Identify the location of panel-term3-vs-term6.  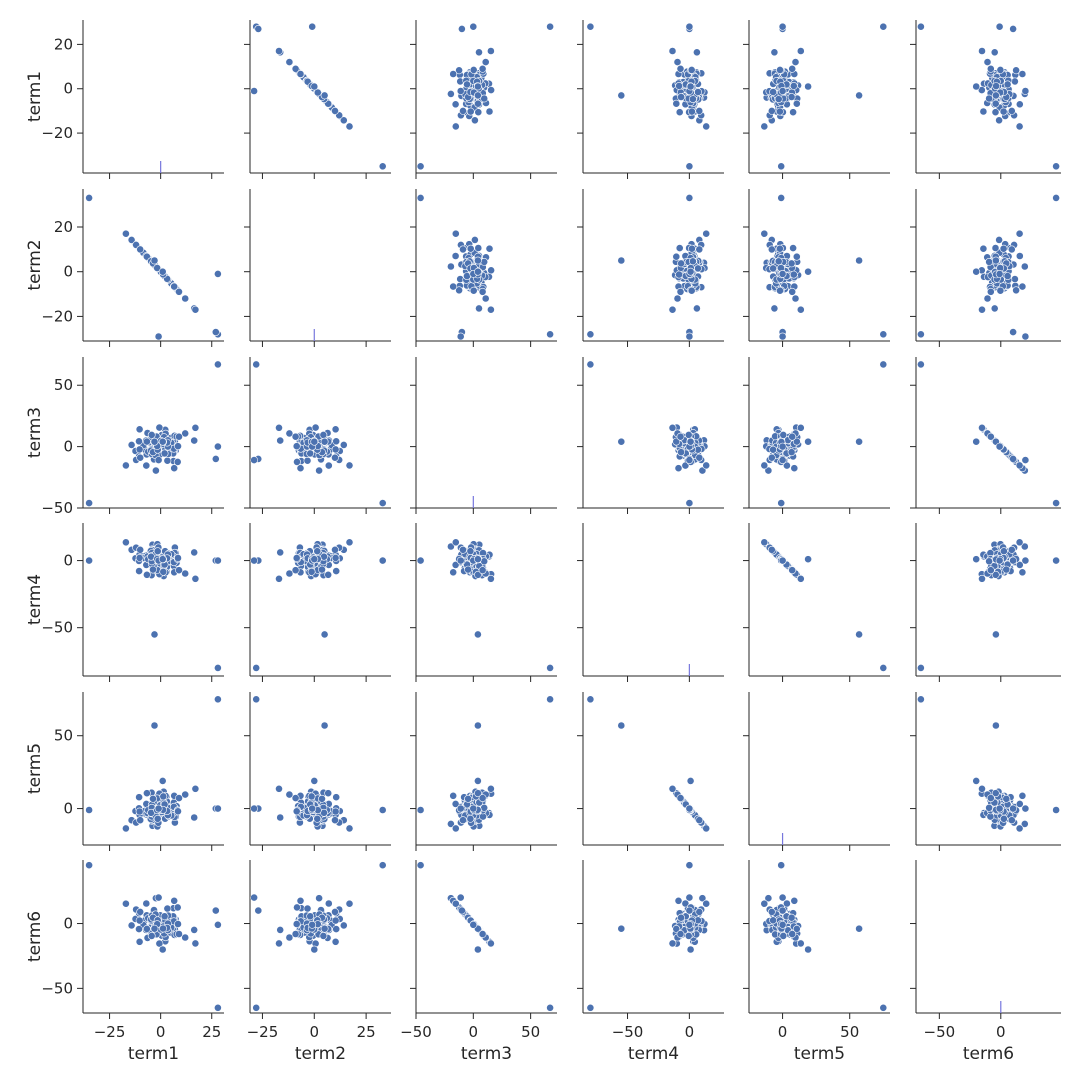
(985, 435).